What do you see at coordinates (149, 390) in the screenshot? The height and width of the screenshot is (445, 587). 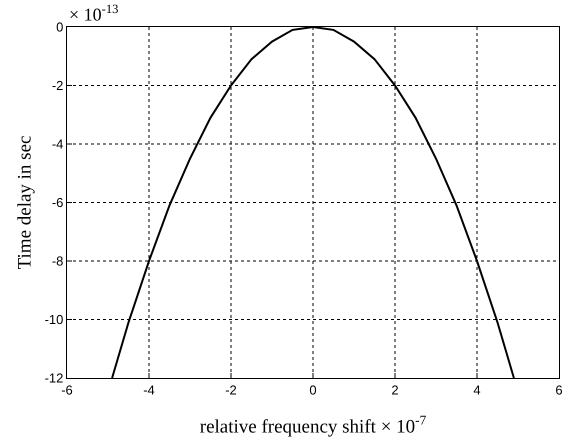 I see `x-tick-label: -4` at bounding box center [149, 390].